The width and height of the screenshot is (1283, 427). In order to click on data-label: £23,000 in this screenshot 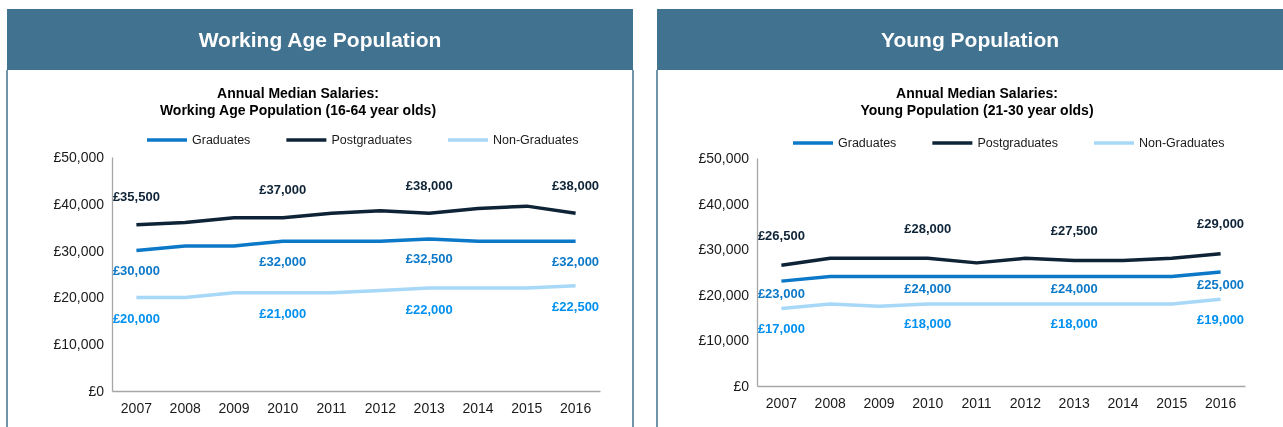, I will do `click(781, 293)`.